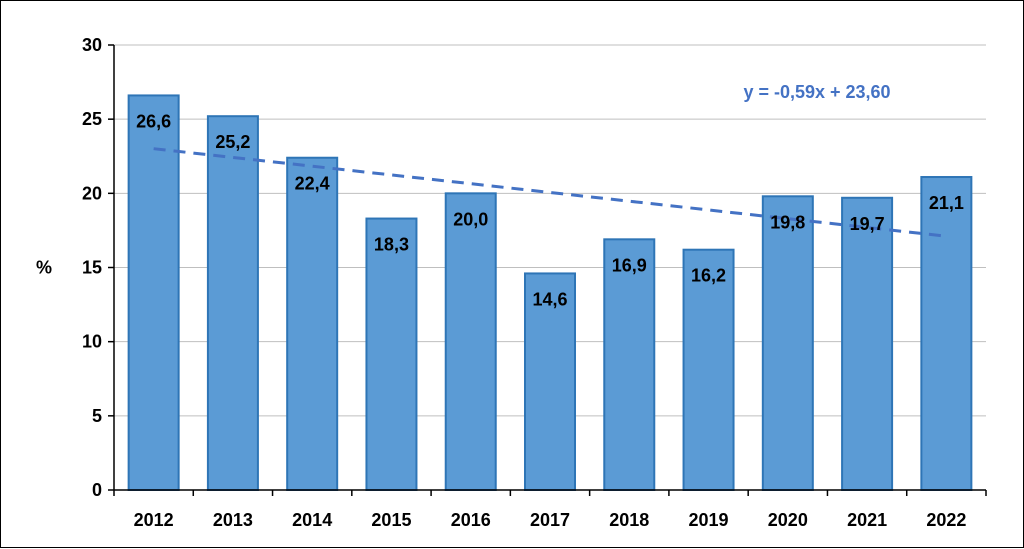  What do you see at coordinates (312, 184) in the screenshot?
I see `data-label: 22,4` at bounding box center [312, 184].